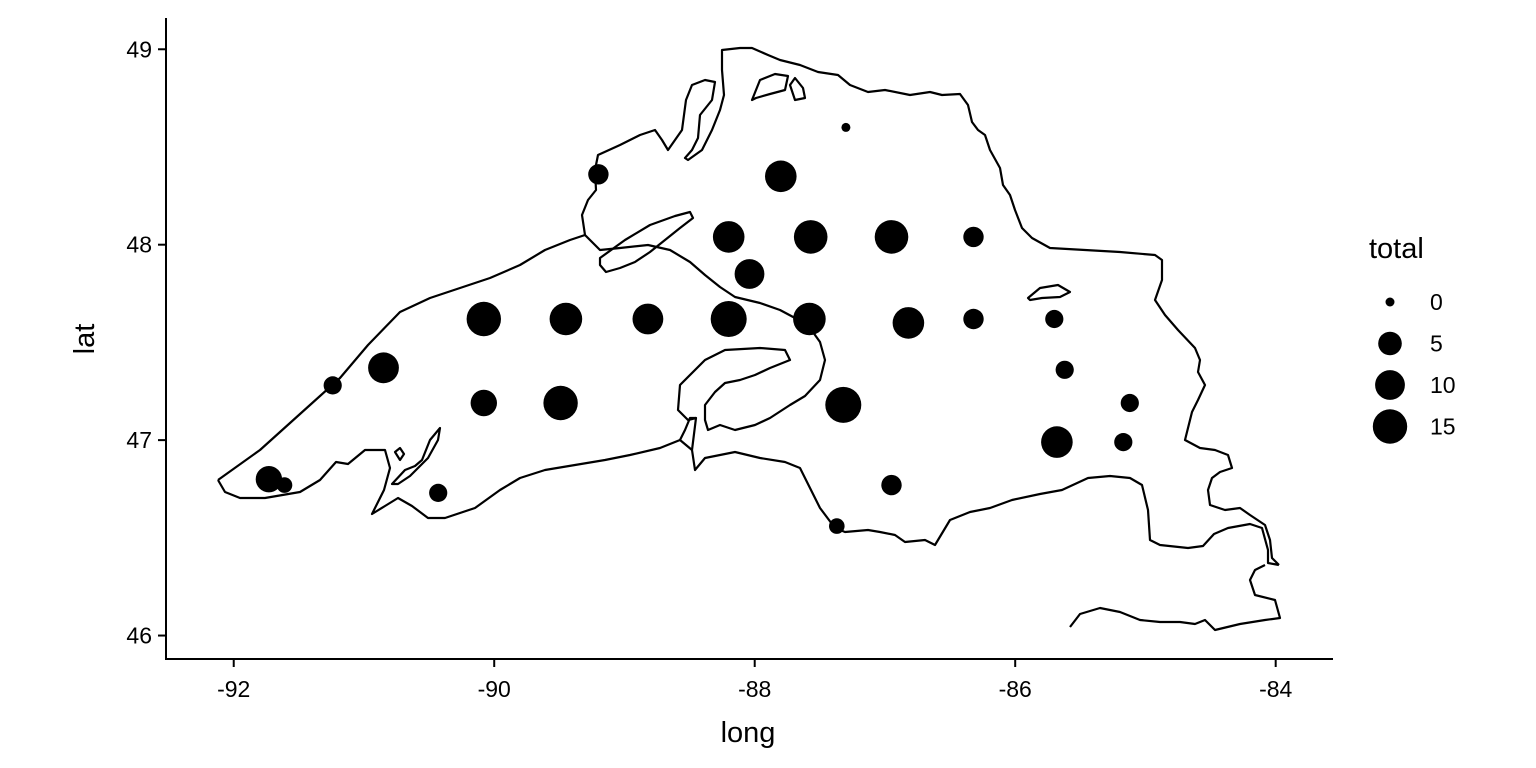 The height and width of the screenshot is (768, 1536). I want to click on x-axis-ticks: -92 -90 -88 -86 -84, so click(755, 680).